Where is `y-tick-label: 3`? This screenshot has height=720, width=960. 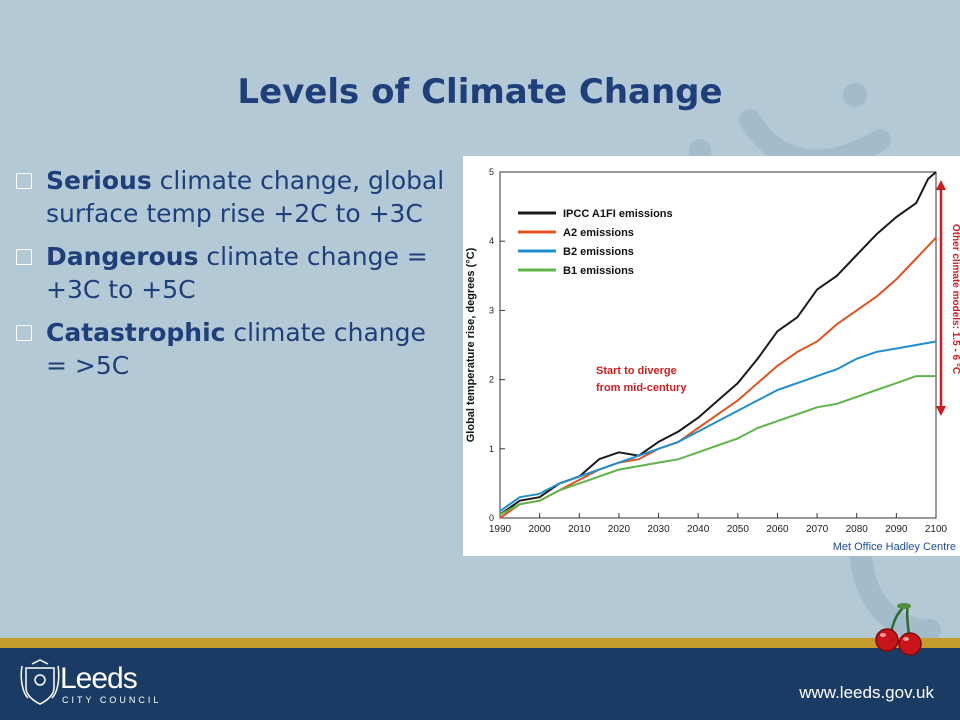 y-tick-label: 3 is located at coordinates (491, 310).